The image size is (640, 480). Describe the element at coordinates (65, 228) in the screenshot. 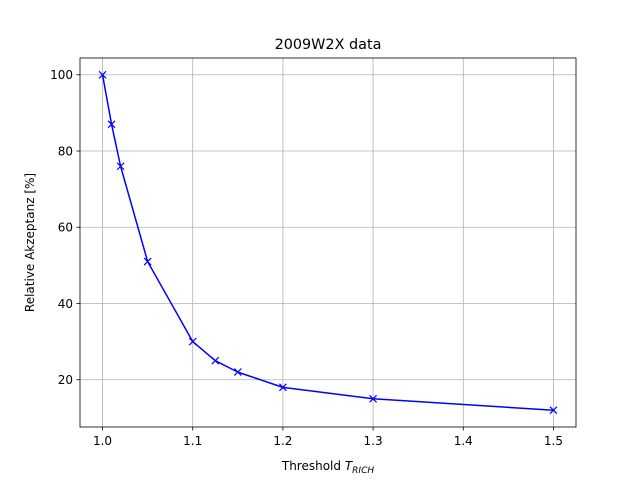

I see `y-tick-label: 60` at that location.